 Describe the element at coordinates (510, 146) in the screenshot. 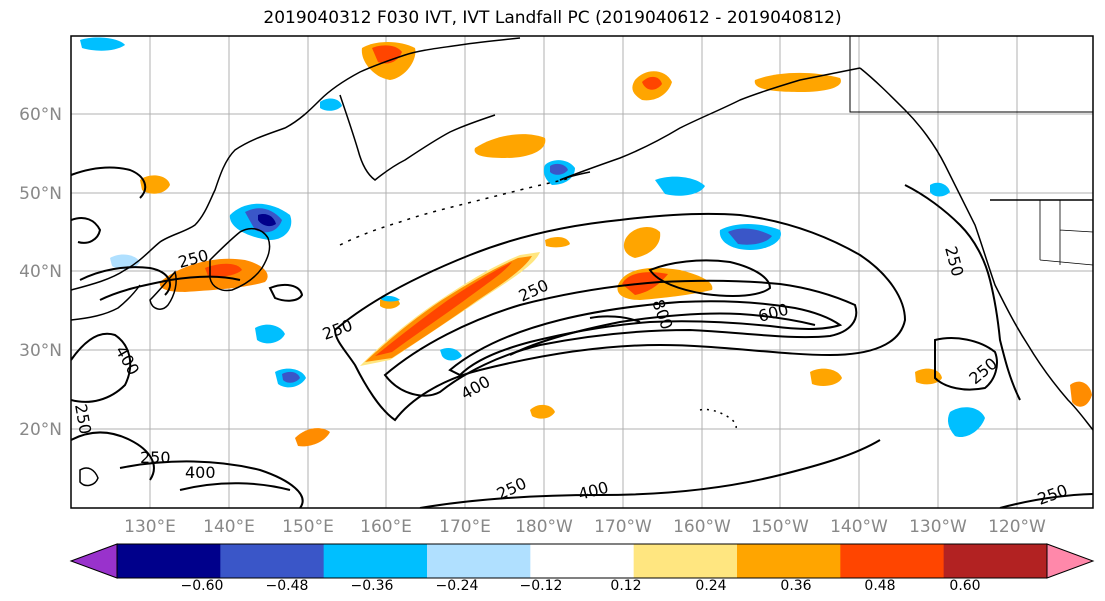

I see `warm-blob-bering` at that location.